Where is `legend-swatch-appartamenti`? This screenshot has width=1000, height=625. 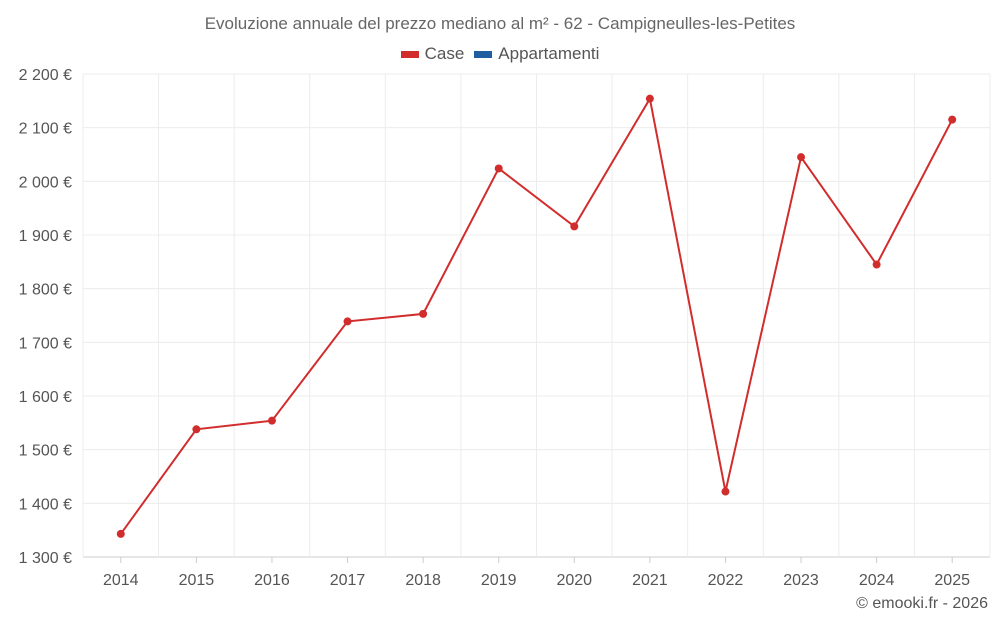 legend-swatch-appartamenti is located at coordinates (483, 54).